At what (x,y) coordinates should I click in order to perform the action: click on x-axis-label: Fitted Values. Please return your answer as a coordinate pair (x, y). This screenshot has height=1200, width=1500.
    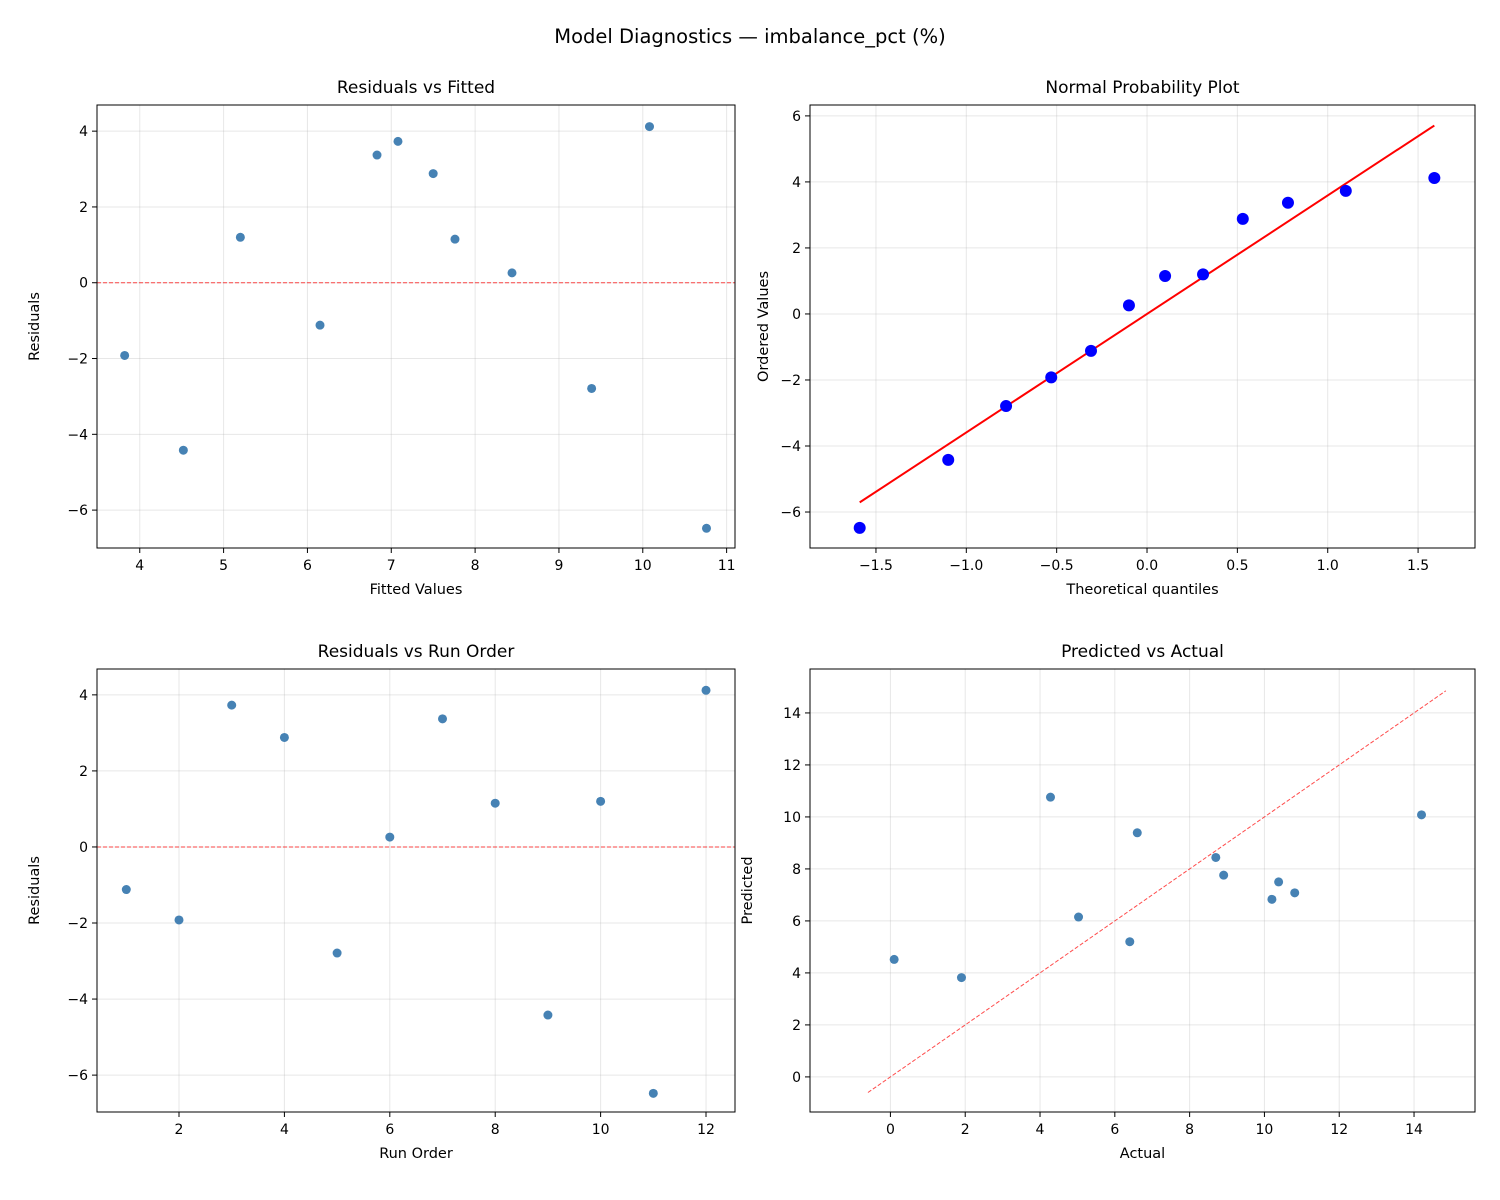
    Looking at the image, I should click on (416, 590).